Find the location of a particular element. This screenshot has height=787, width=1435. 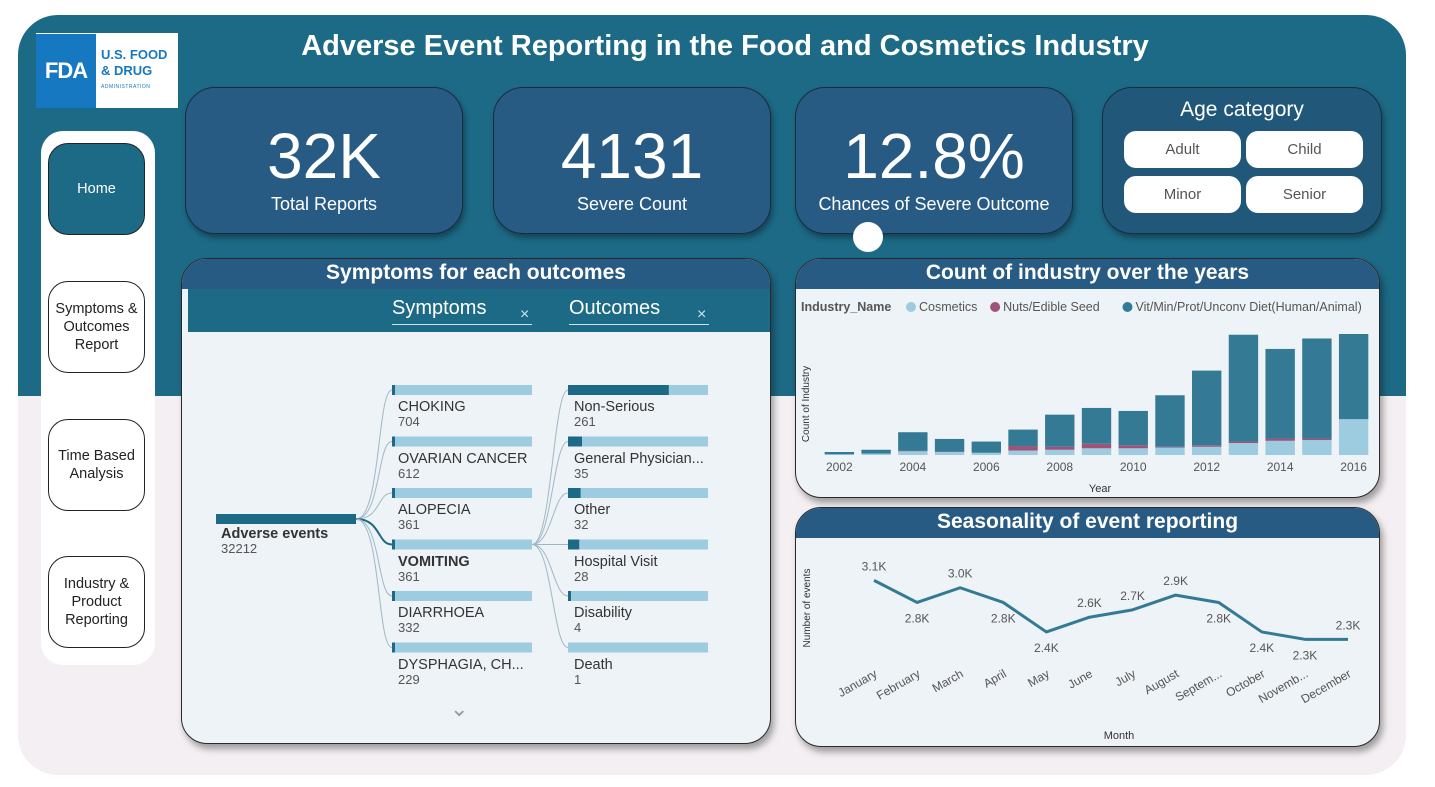

remove-outcomes-icon: × is located at coordinates (702, 314).